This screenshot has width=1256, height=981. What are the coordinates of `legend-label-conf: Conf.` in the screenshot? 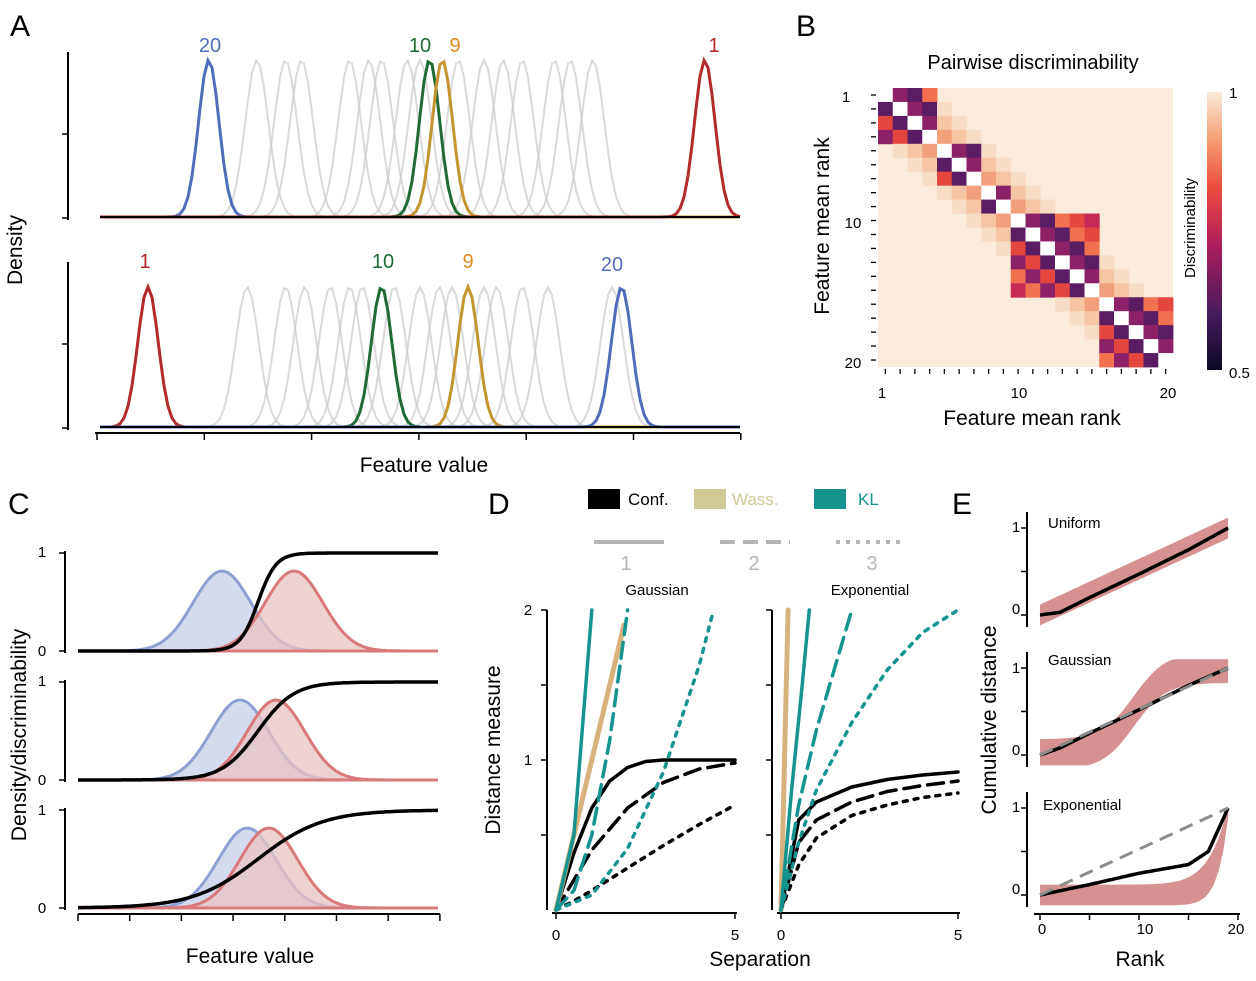 It's located at (648, 499).